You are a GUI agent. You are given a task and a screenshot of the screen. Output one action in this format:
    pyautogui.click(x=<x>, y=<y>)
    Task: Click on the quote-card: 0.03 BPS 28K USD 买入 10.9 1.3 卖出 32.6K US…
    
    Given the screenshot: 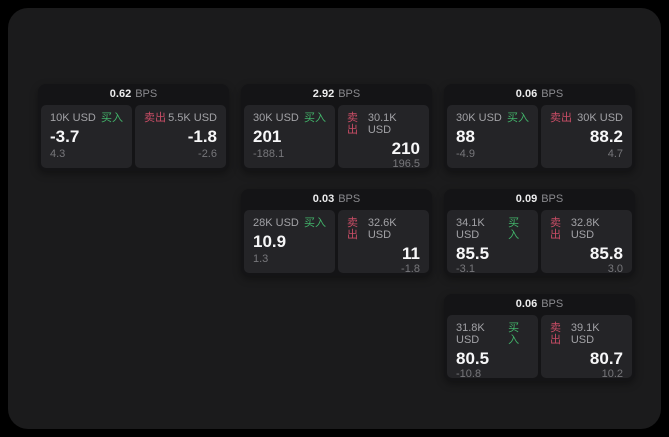 What is the action you would take?
    pyautogui.click(x=336, y=232)
    